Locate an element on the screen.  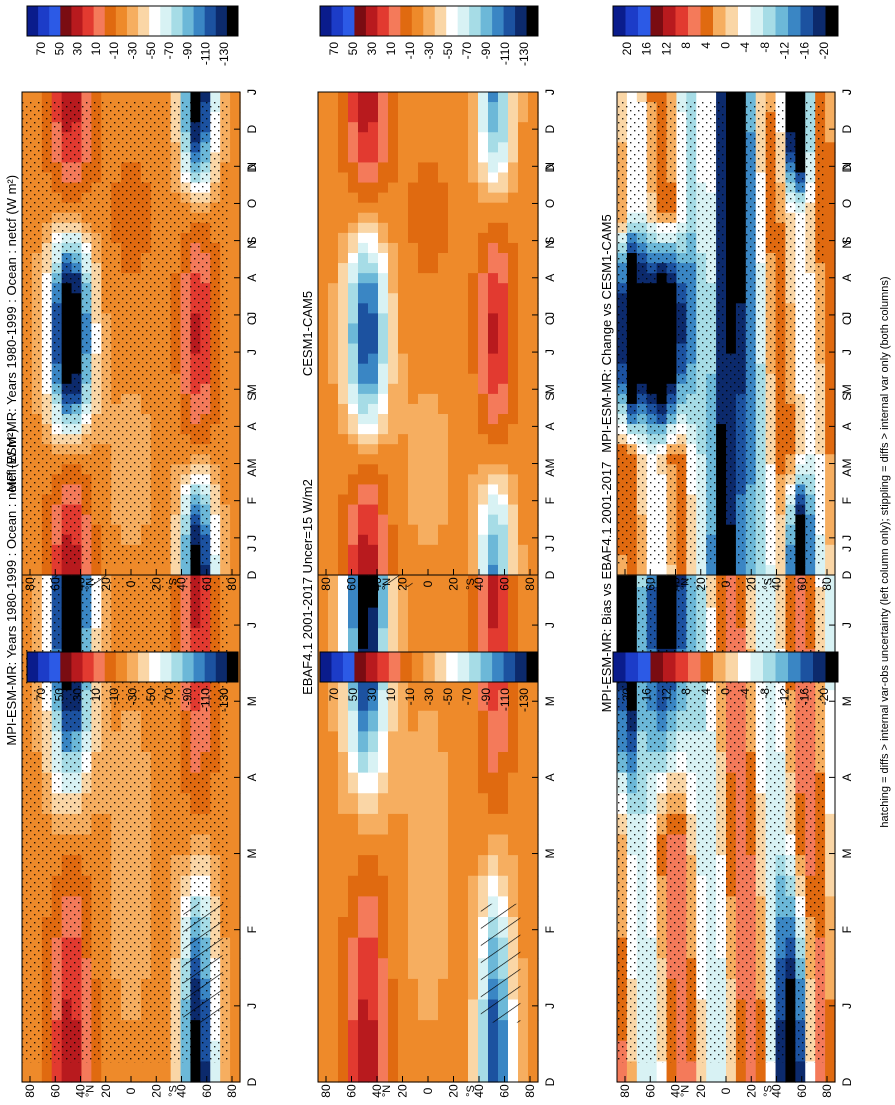
lat-label: 20 is located at coordinates (403, 584).